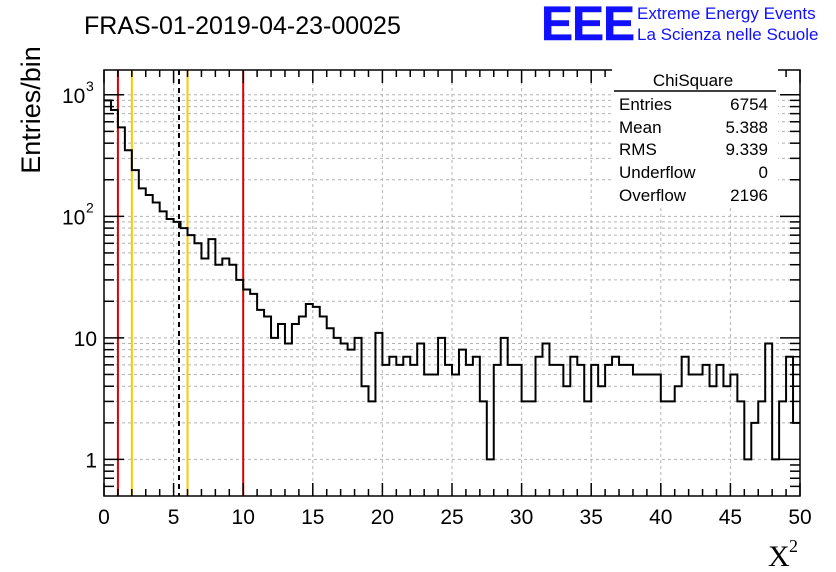  I want to click on stats-value-entries: 6754, so click(749, 104).